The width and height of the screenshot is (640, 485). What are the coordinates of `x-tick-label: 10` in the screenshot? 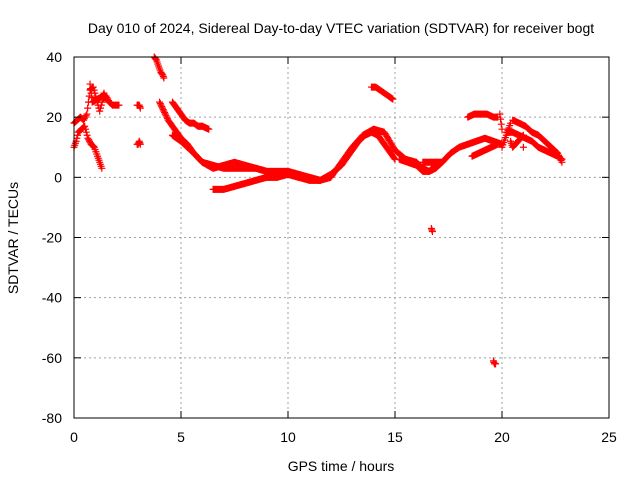 It's located at (288, 437).